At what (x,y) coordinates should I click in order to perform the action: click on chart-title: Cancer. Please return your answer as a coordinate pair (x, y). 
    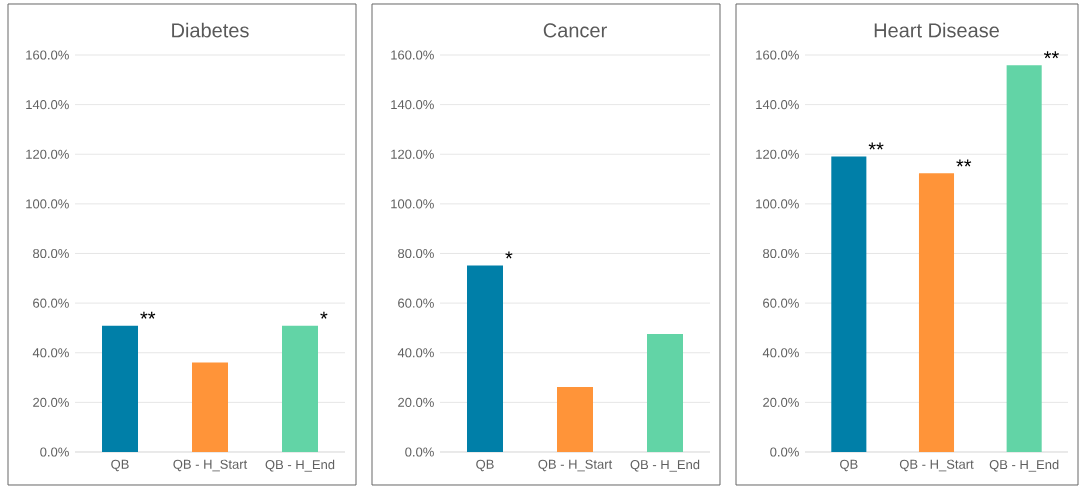
    Looking at the image, I should click on (575, 30).